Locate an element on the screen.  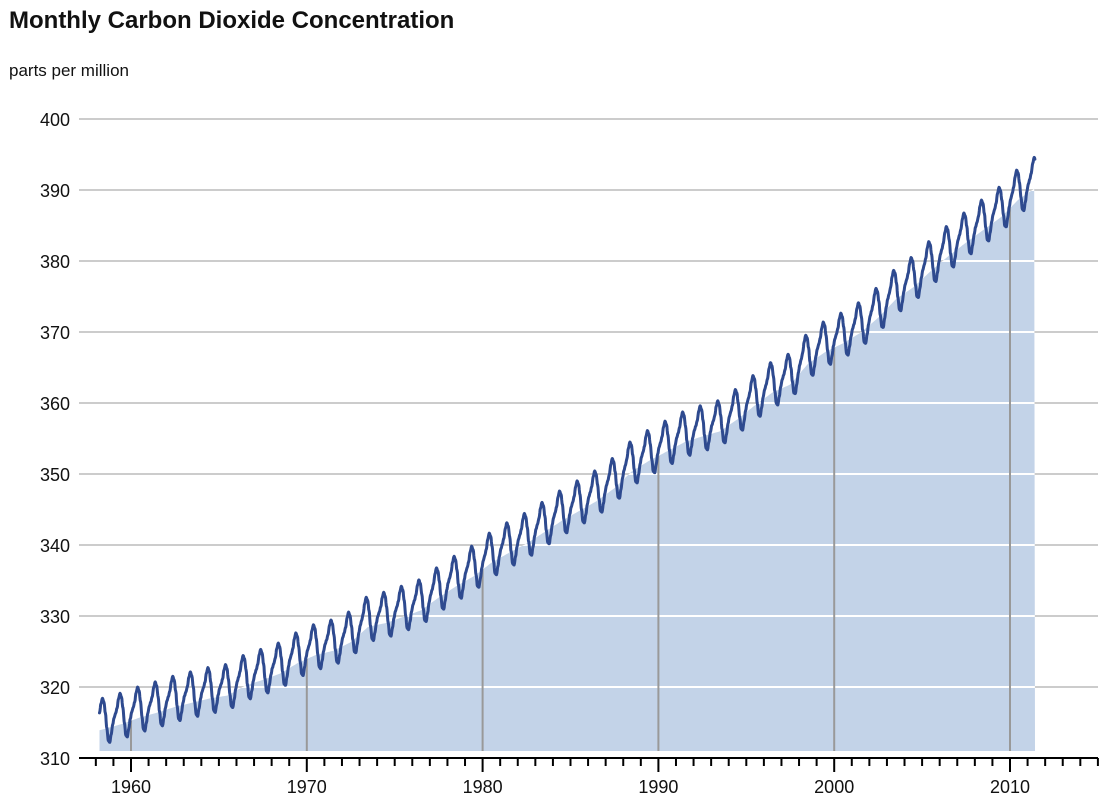
x-tick-label-1960: 1960 is located at coordinates (131, 787).